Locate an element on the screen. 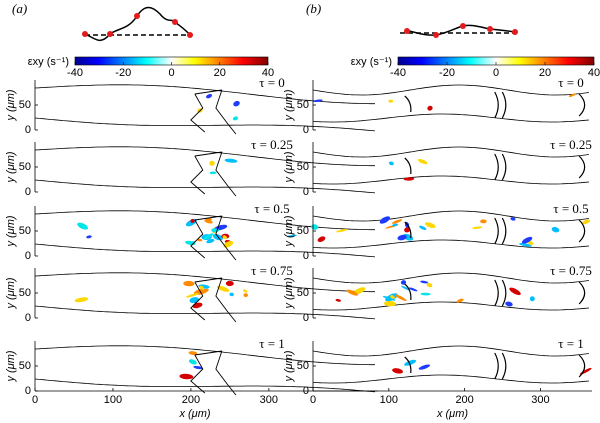  tau-label: τ = 0.5 is located at coordinates (570, 208).